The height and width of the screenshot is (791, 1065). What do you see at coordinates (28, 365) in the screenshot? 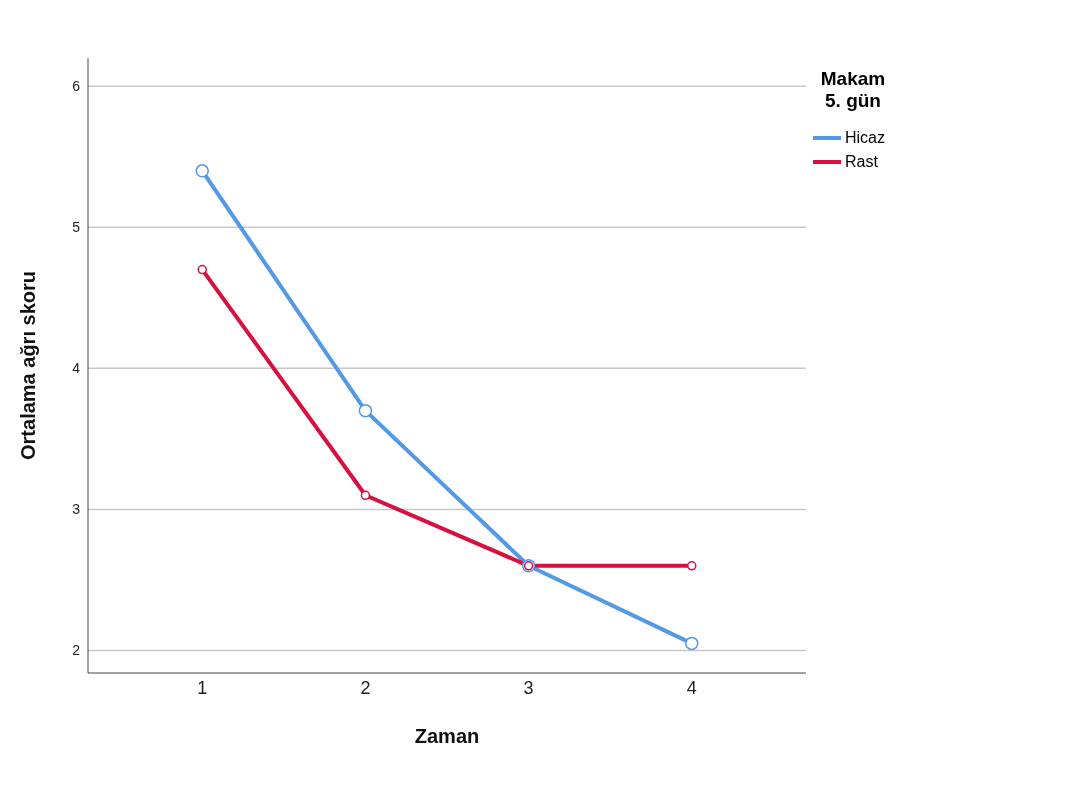
I see `y-axis-title: Ortalama ağrı skoru` at bounding box center [28, 365].